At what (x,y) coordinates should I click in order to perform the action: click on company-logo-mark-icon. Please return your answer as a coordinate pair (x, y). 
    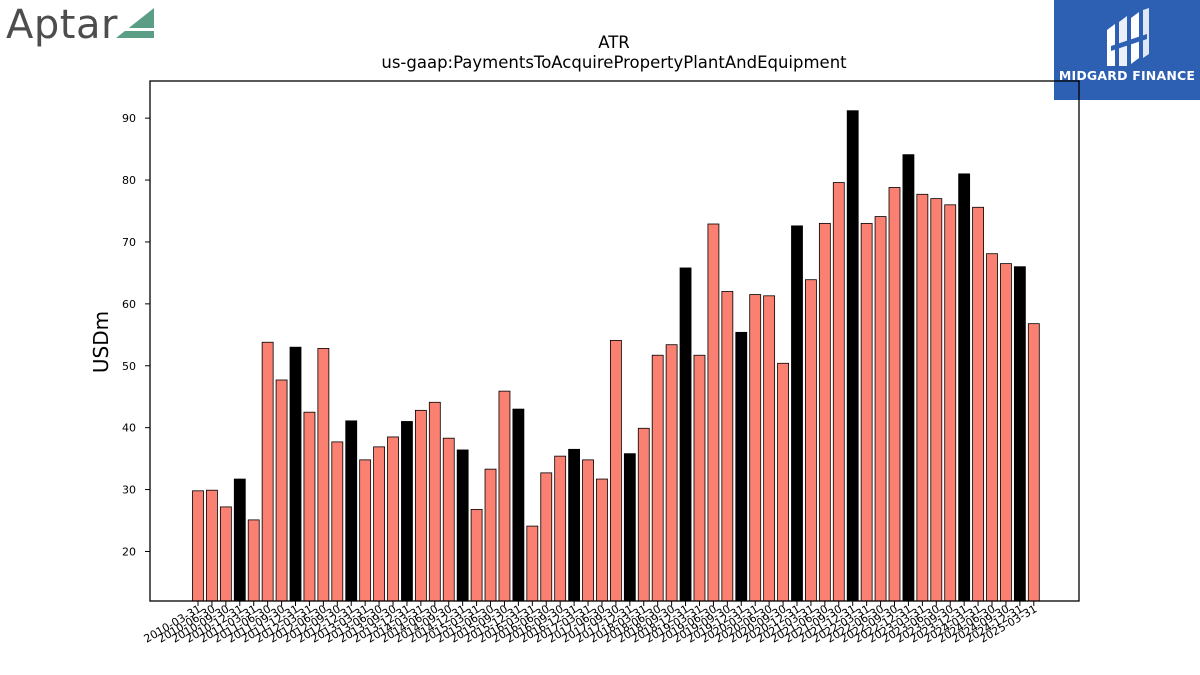
    Looking at the image, I should click on (135, 23).